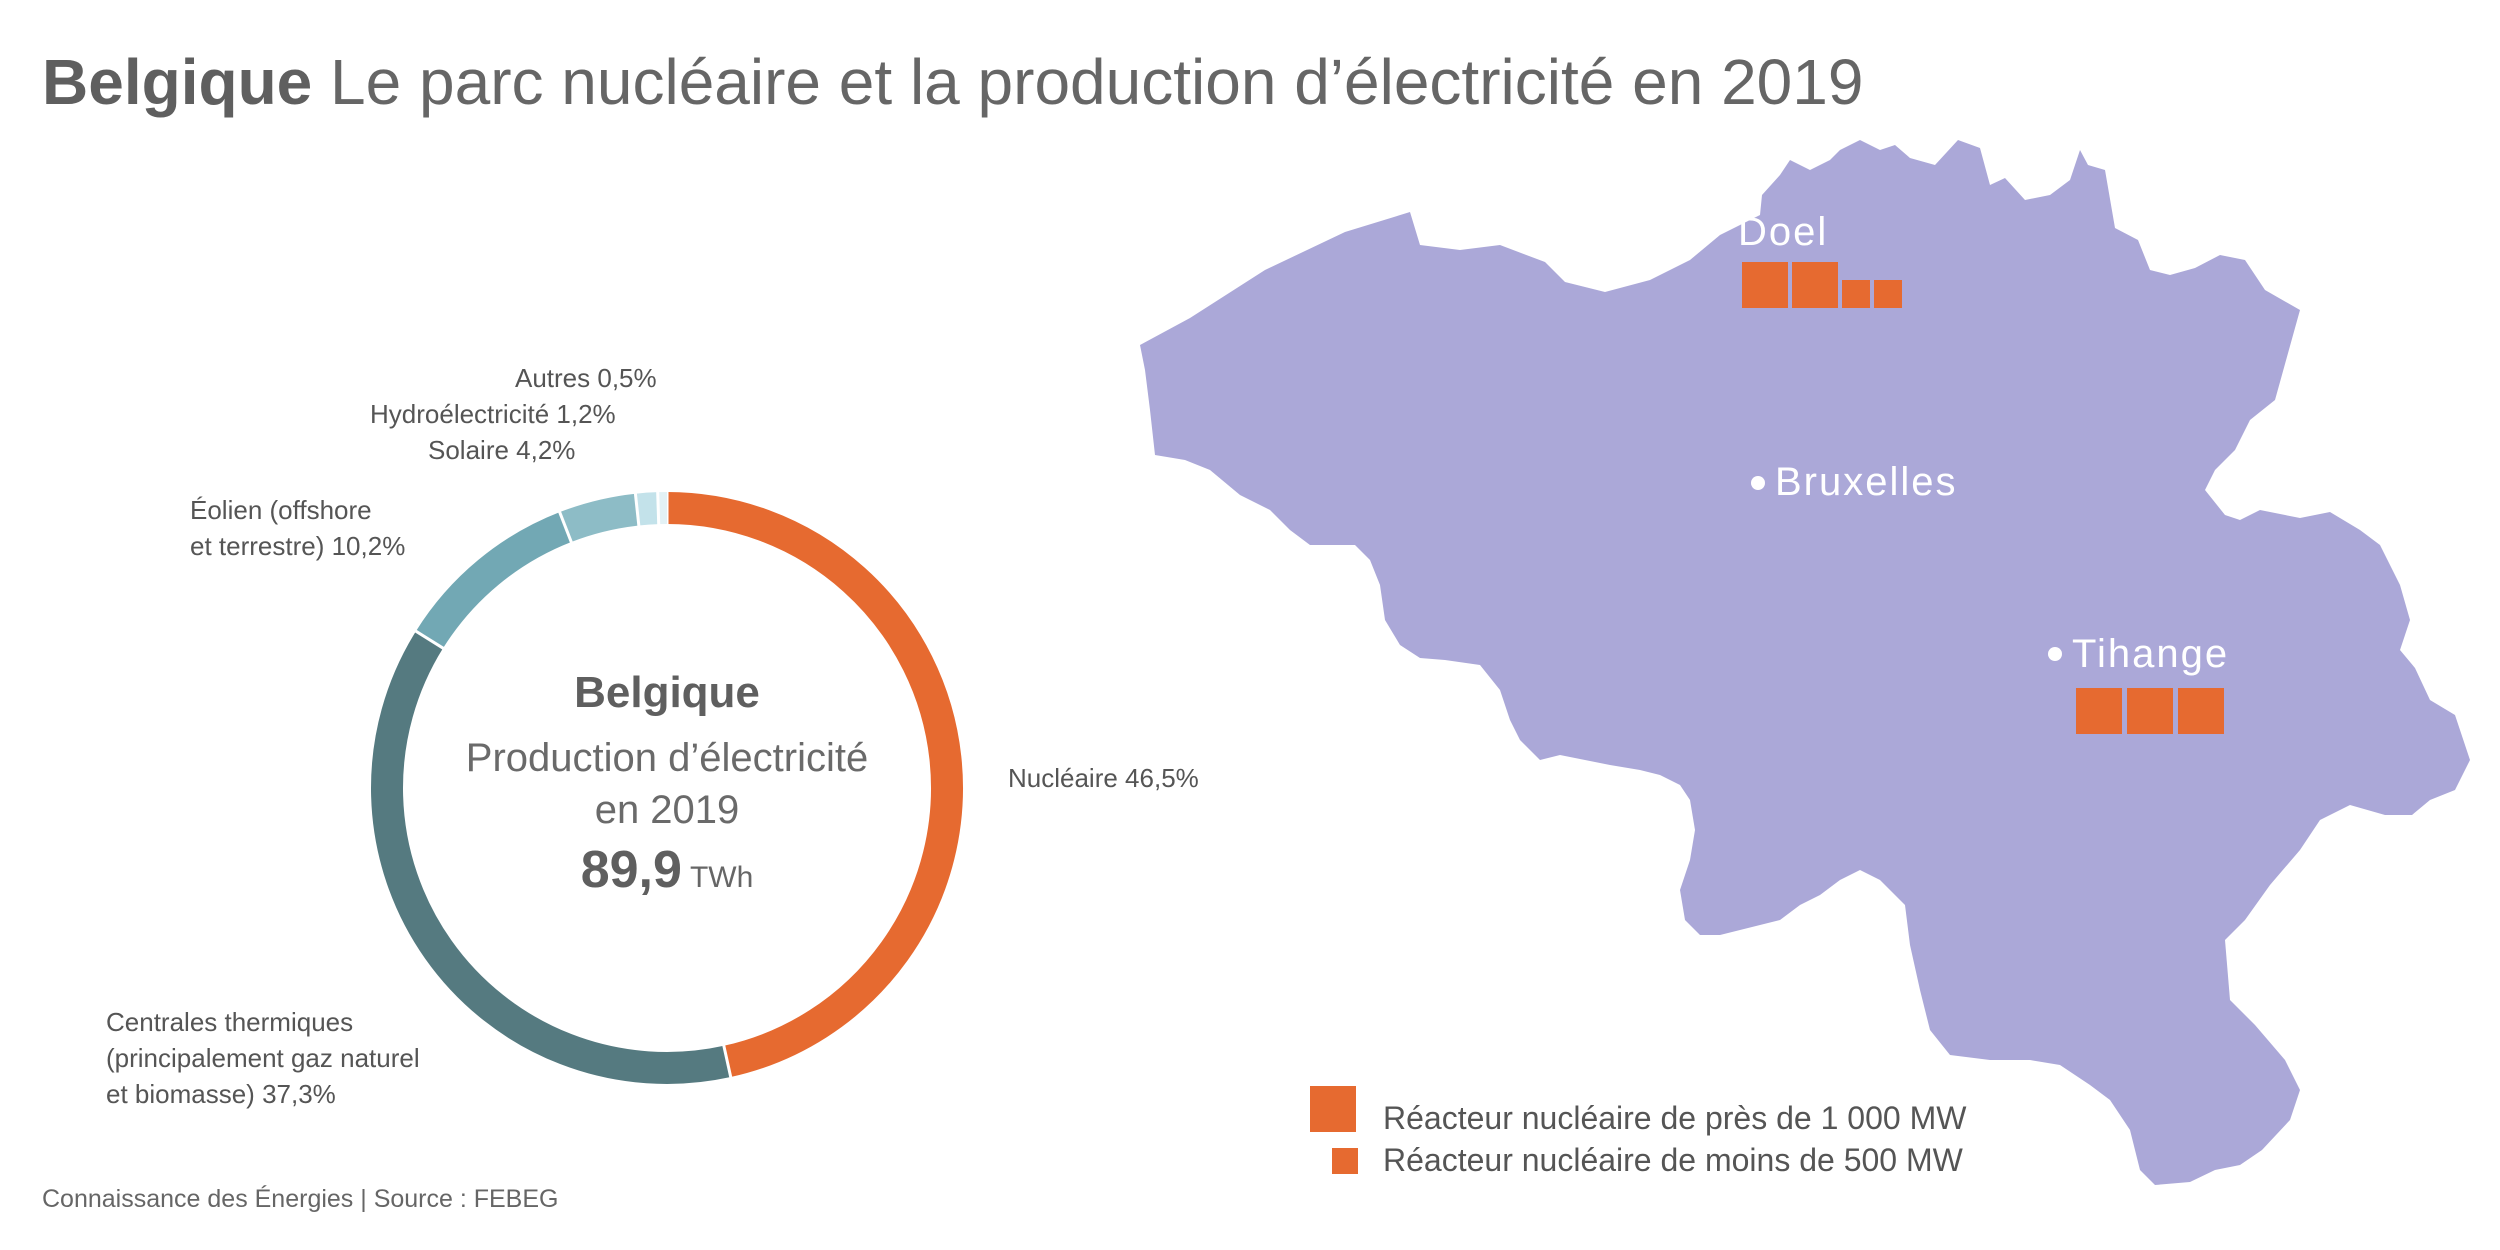 This screenshot has width=2500, height=1250. Describe the element at coordinates (1345, 1161) in the screenshot. I see `legend-small-swatch` at that location.